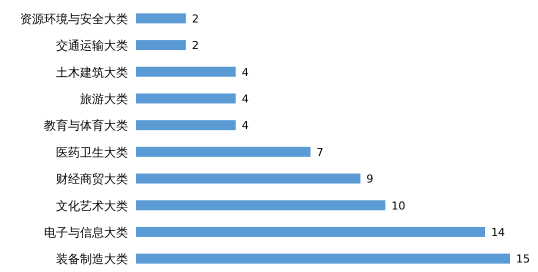 This screenshot has height=272, width=538. Describe the element at coordinates (104, 99) in the screenshot. I see `y-tick-label: 旅游大类` at that location.